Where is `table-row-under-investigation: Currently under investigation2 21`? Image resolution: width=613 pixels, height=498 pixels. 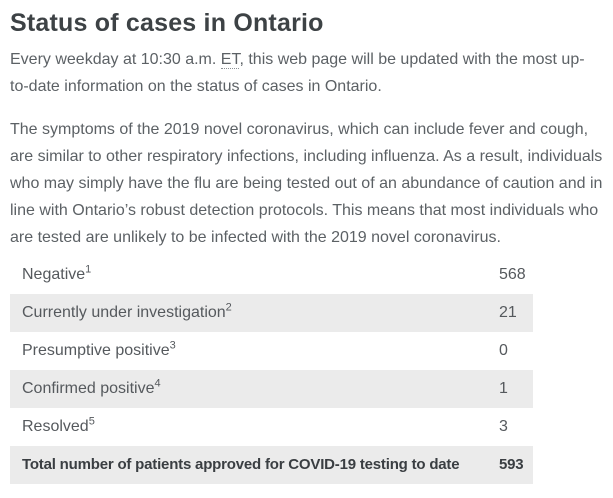 table-row-under-investigation: Currently under investigation2 21 is located at coordinates (271, 313).